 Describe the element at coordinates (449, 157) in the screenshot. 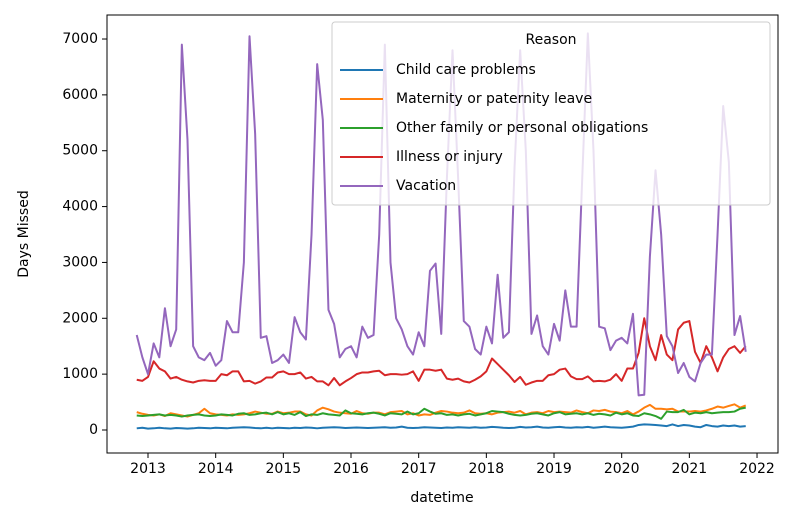

I see `legend-label: Illness or injury` at that location.